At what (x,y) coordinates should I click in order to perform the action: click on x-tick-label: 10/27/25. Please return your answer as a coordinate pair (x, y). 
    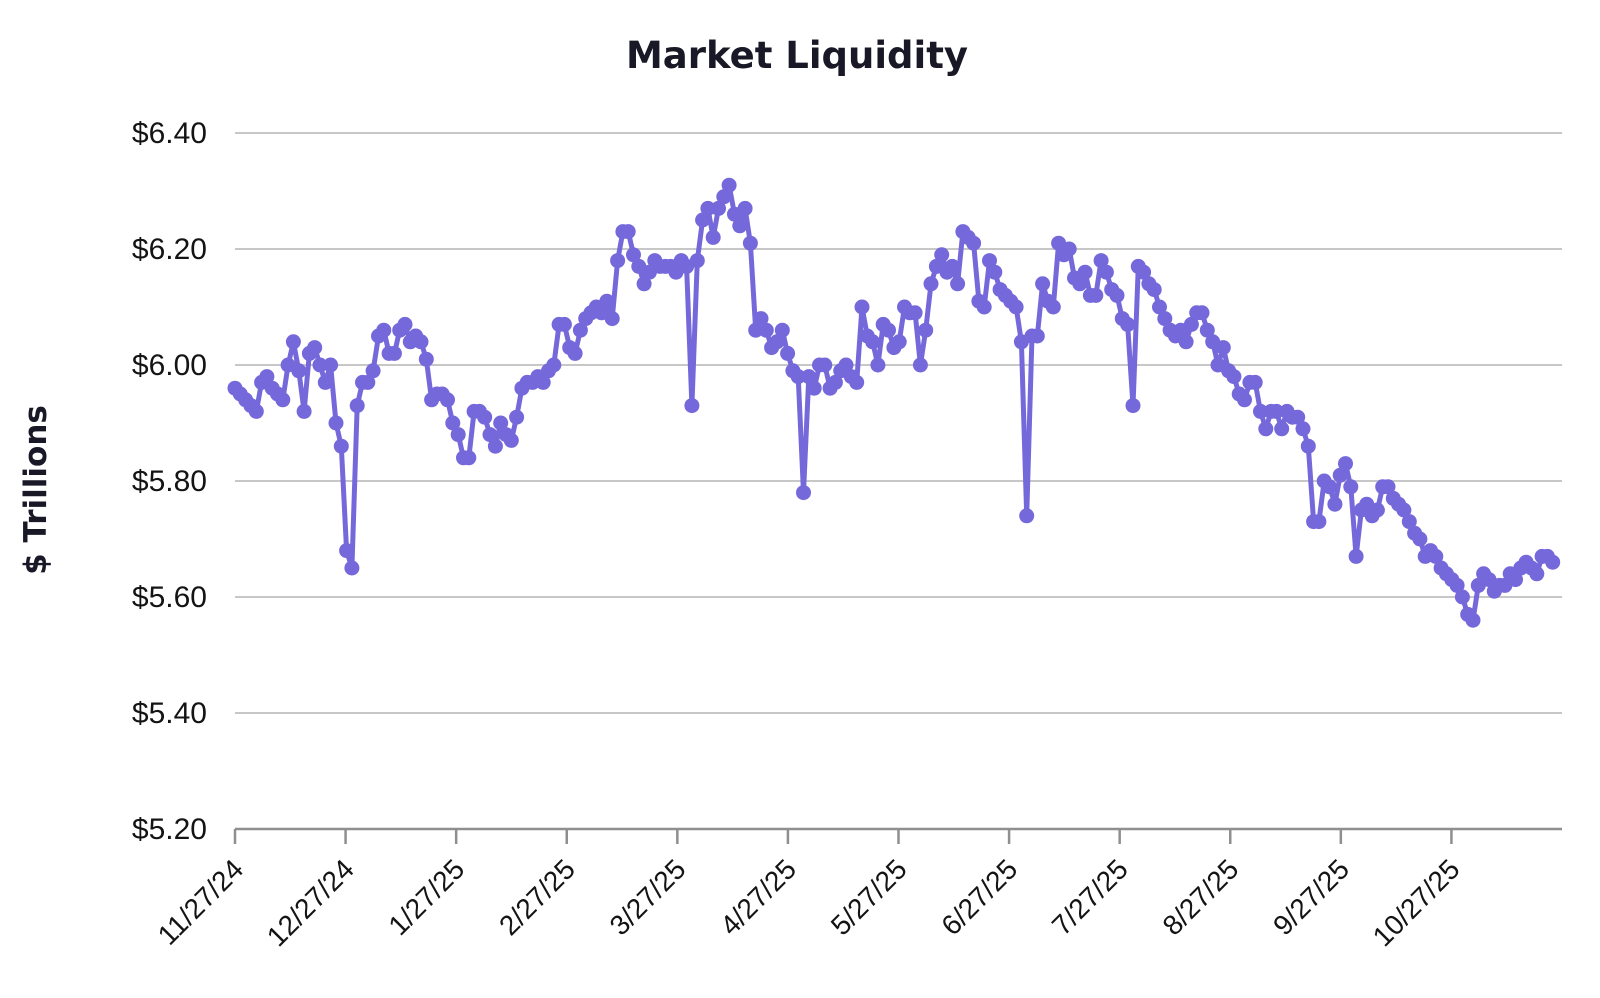
    Looking at the image, I should click on (1416, 902).